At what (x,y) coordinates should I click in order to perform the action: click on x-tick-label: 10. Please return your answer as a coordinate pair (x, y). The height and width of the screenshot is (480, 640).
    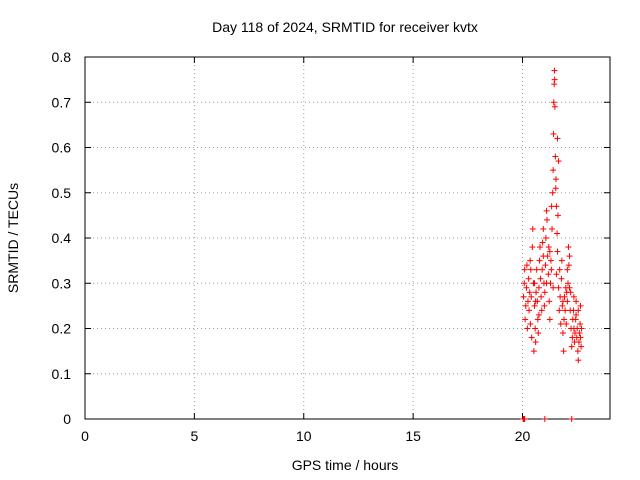
    Looking at the image, I should click on (304, 436).